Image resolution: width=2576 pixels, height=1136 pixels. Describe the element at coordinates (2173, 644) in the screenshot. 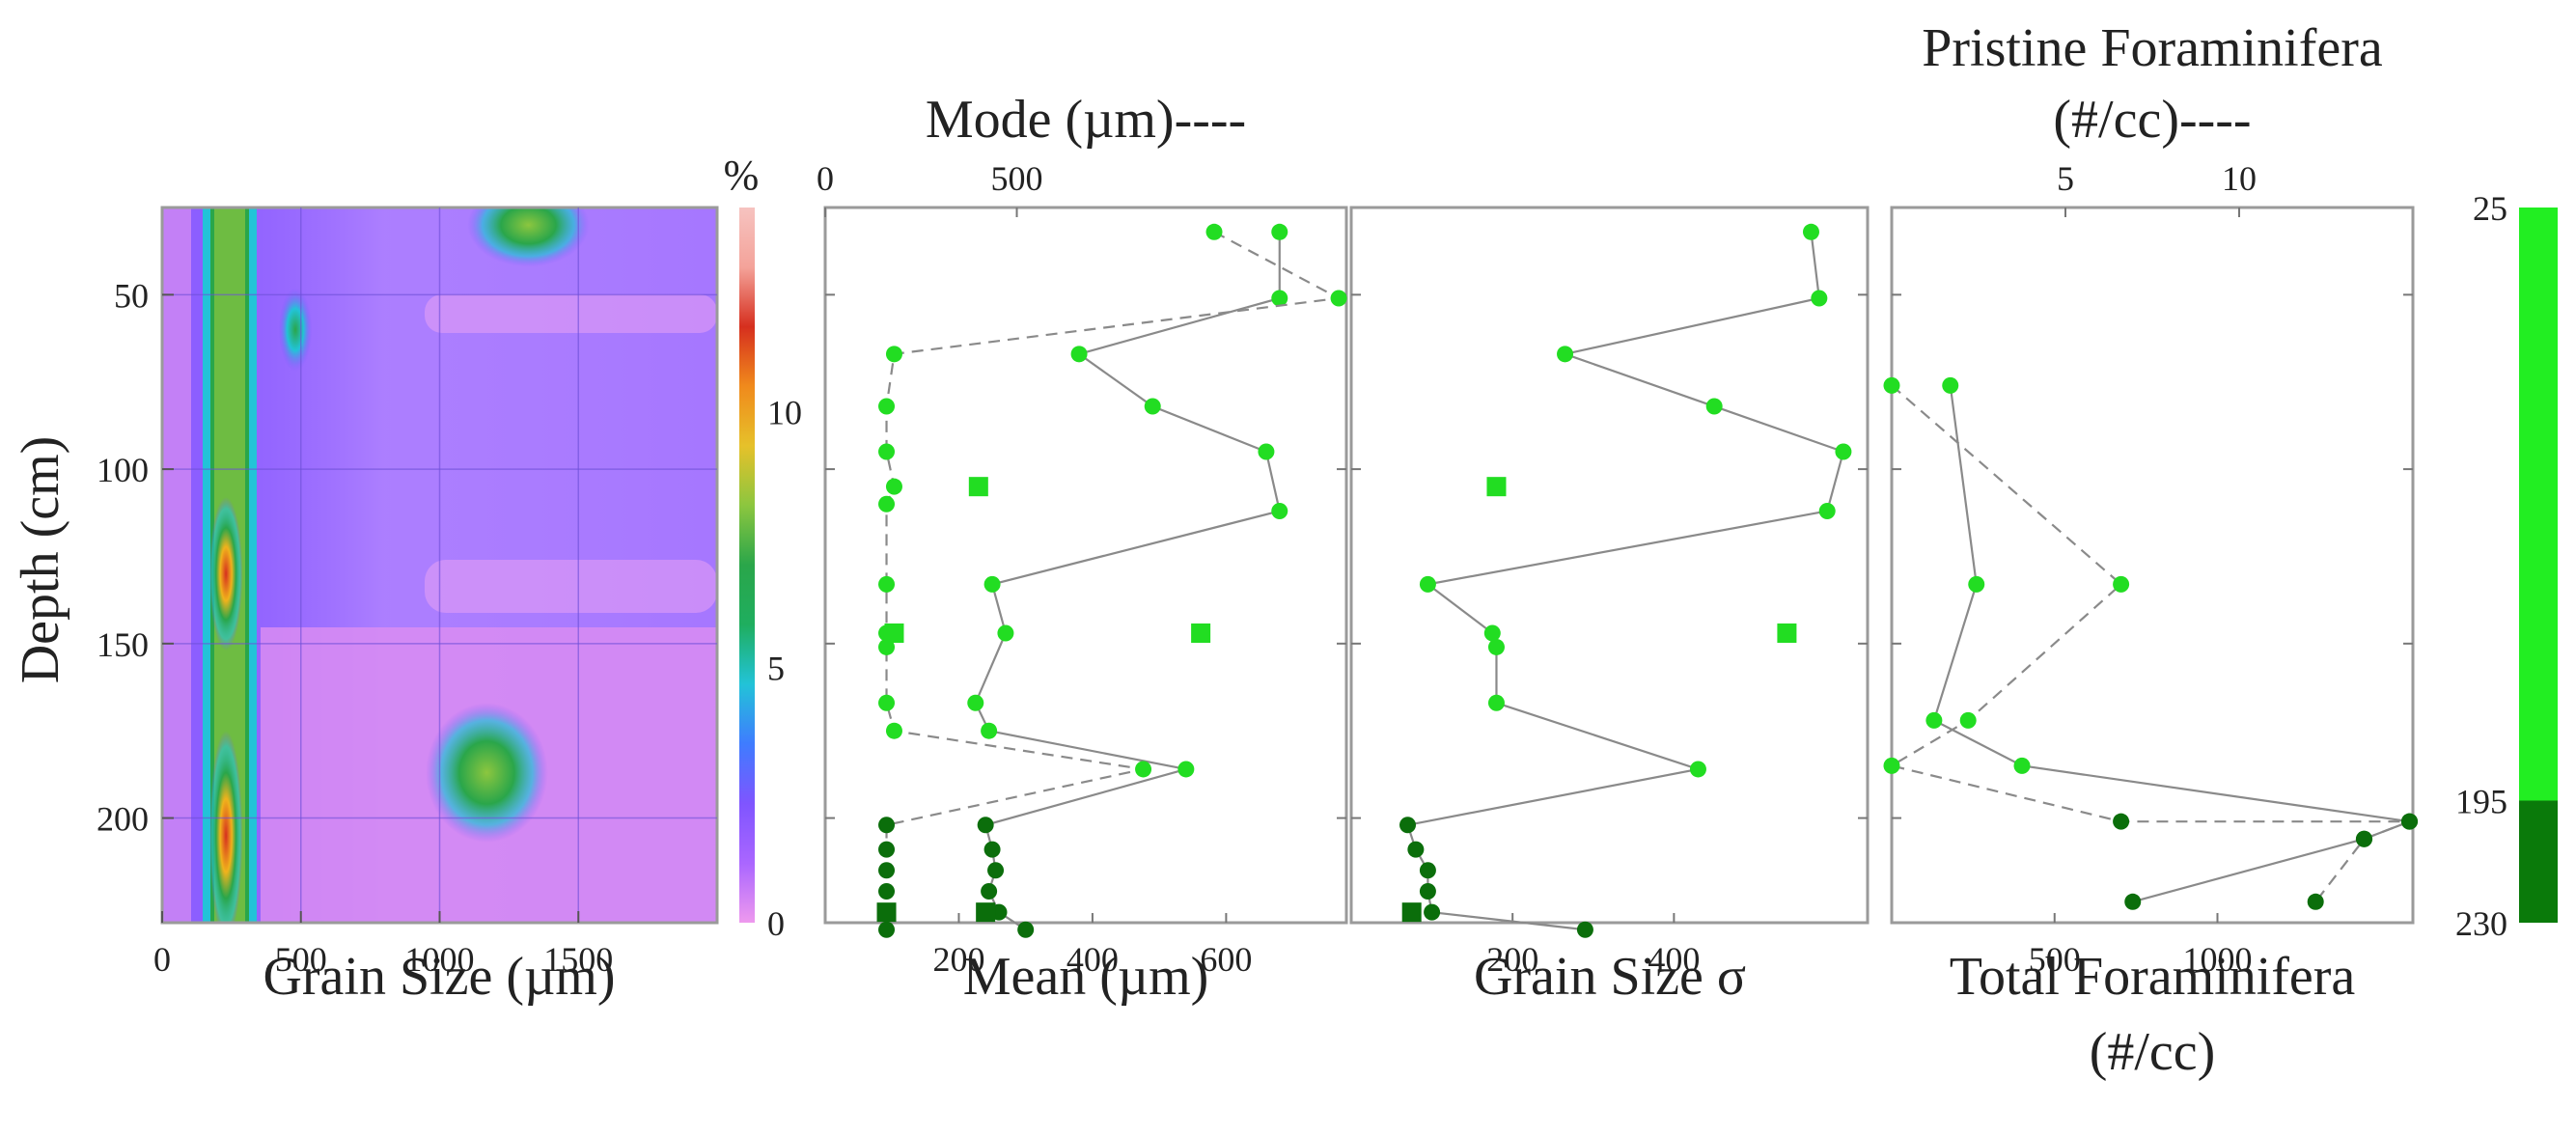

I see `forams-total-line` at that location.